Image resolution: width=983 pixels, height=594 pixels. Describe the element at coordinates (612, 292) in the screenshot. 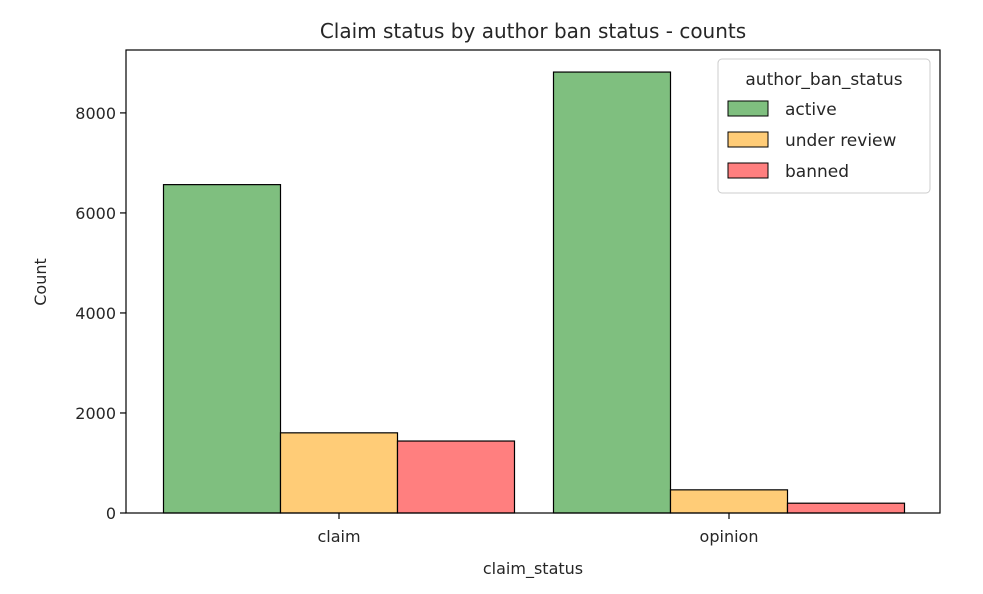

I see `bar-opinion-active` at that location.